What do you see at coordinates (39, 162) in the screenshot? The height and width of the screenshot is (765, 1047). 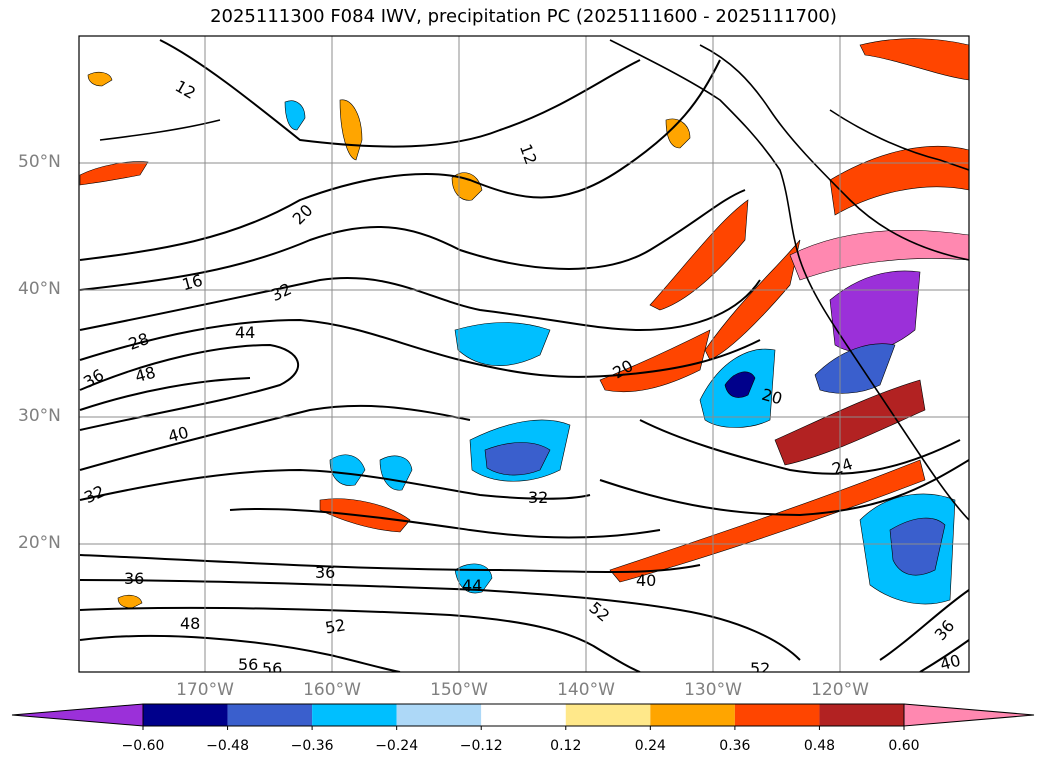 I see `lat-label-50n: 50°N` at bounding box center [39, 162].